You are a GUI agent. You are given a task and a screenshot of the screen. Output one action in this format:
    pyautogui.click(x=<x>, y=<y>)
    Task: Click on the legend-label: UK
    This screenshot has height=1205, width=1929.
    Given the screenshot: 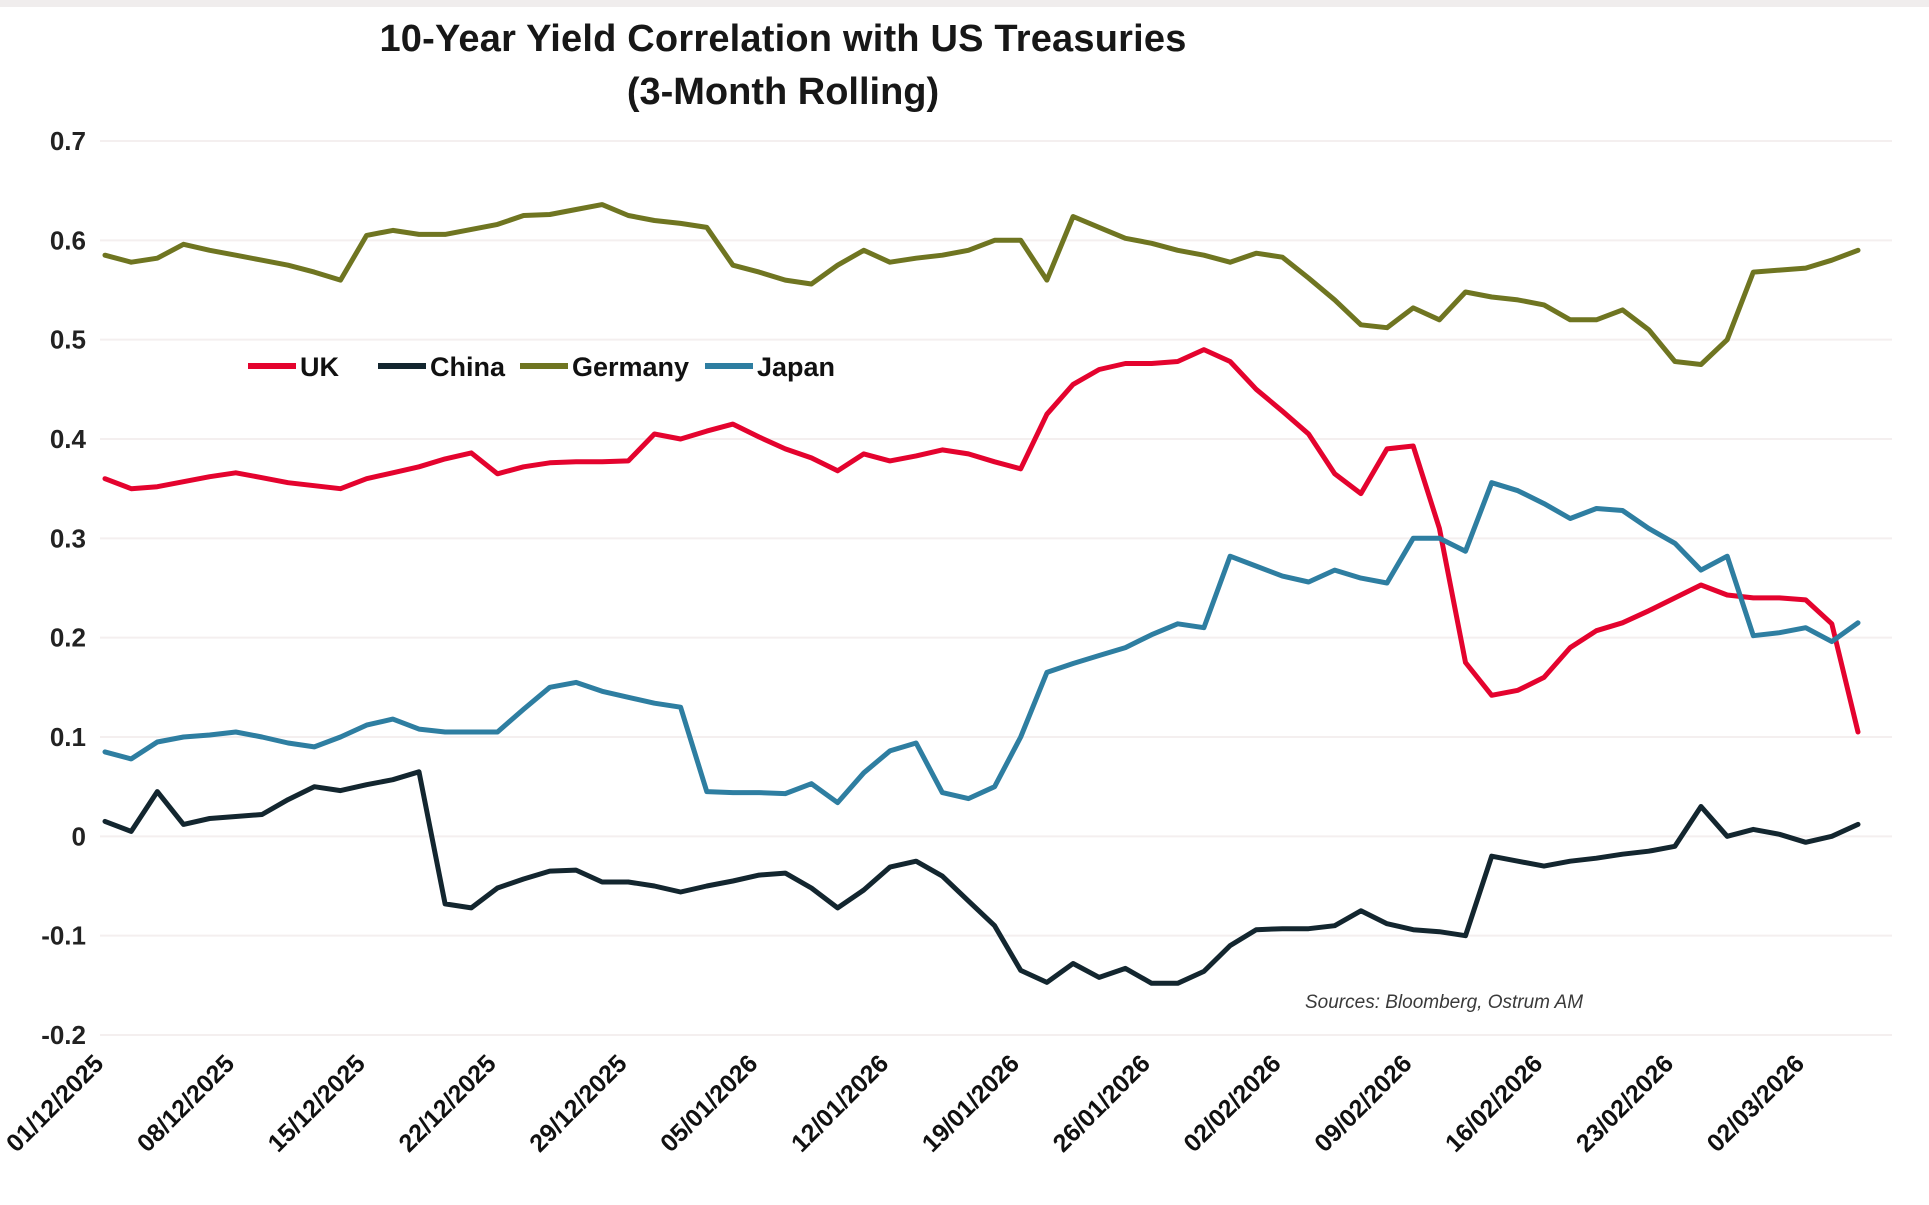 What is the action you would take?
    pyautogui.click(x=319, y=367)
    